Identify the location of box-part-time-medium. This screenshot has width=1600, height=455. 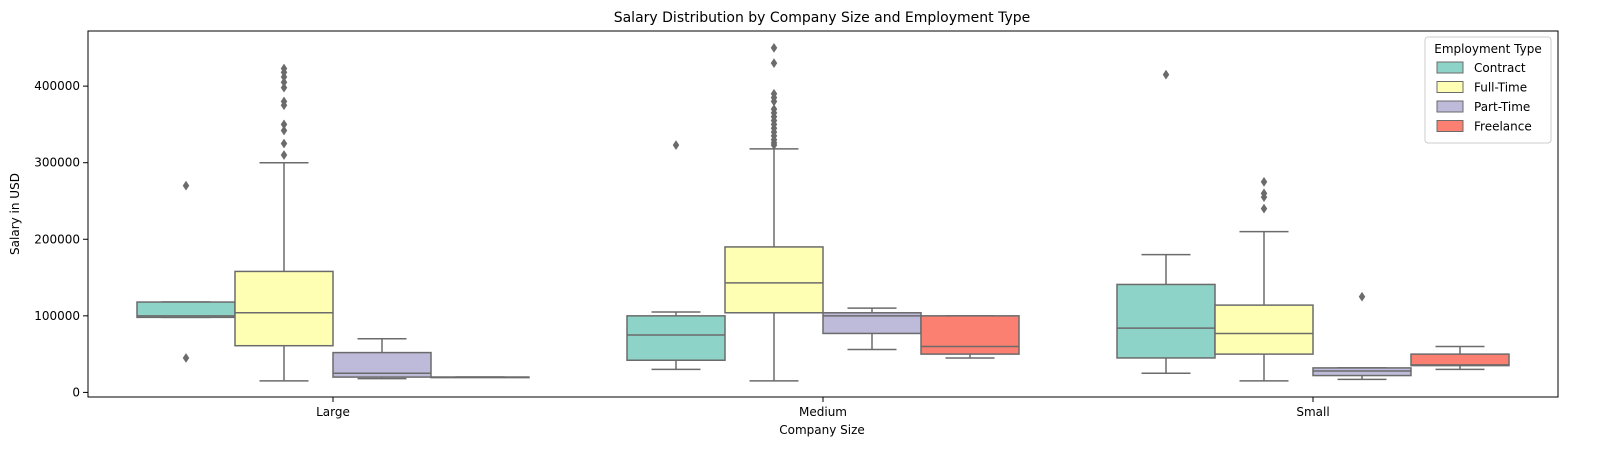
(872, 329).